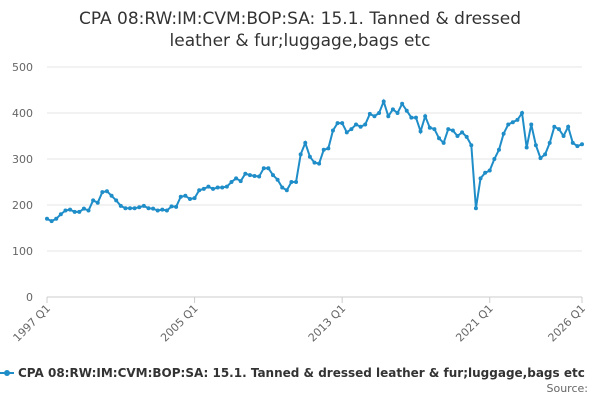  Describe the element at coordinates (22, 159) in the screenshot. I see `y-tick-label: 300` at that location.